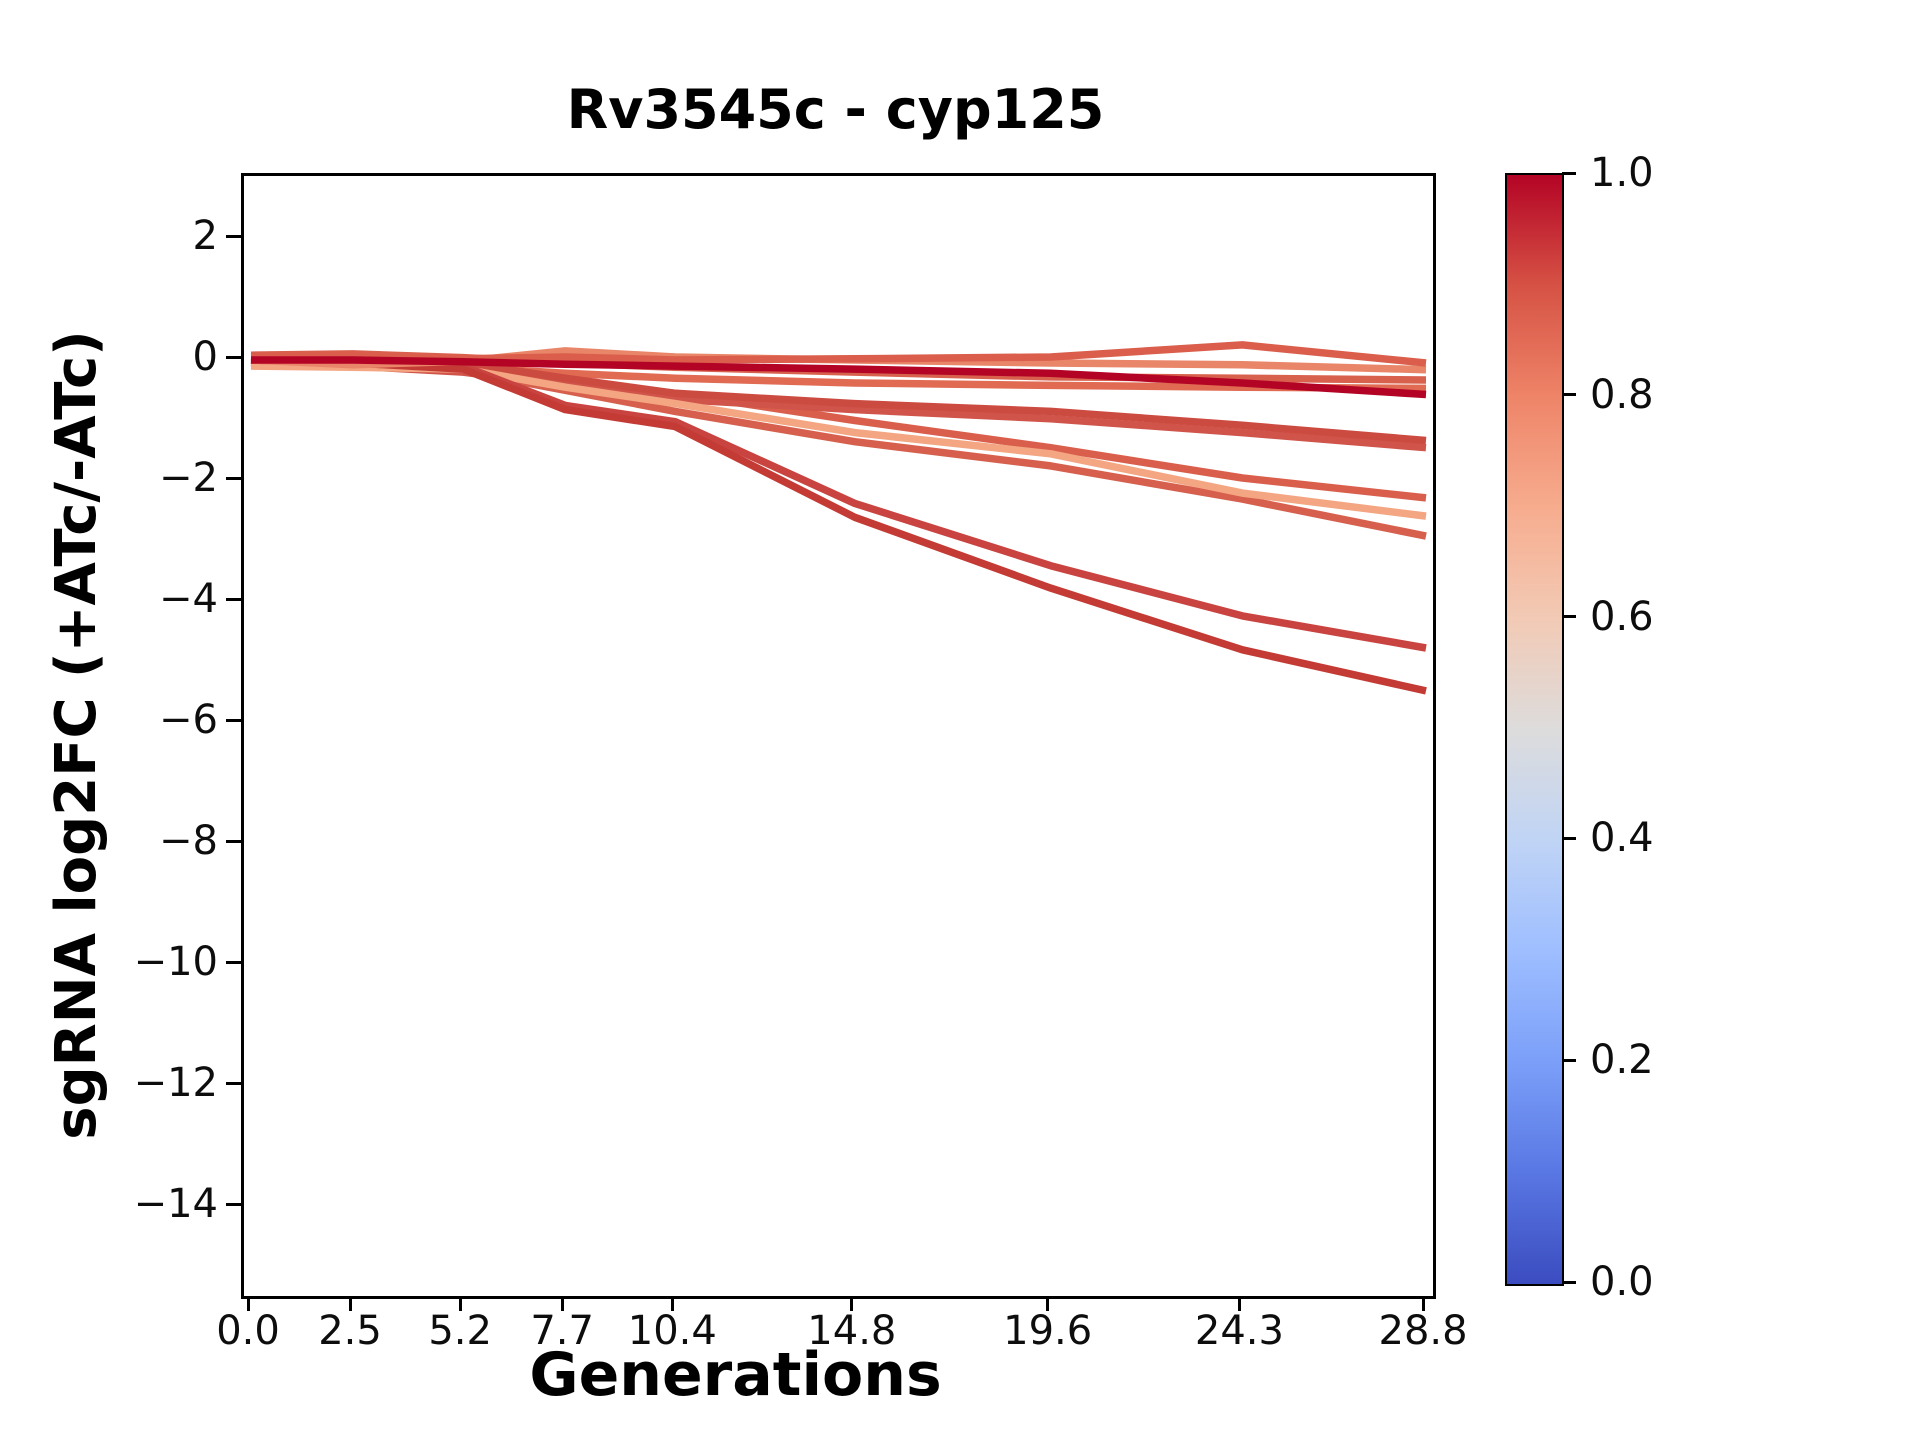  What do you see at coordinates (188, 841) in the screenshot?
I see `y-tick-label: −8` at bounding box center [188, 841].